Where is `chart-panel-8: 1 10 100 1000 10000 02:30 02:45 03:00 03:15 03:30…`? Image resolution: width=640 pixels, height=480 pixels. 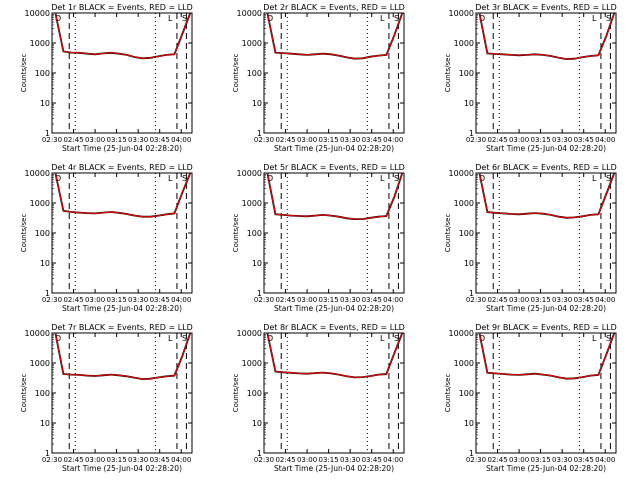
chart-panel-8: 1 10 100 1000 10000 02:30 02:45 03:00 03:15 03:30… is located at coordinates (318, 398).